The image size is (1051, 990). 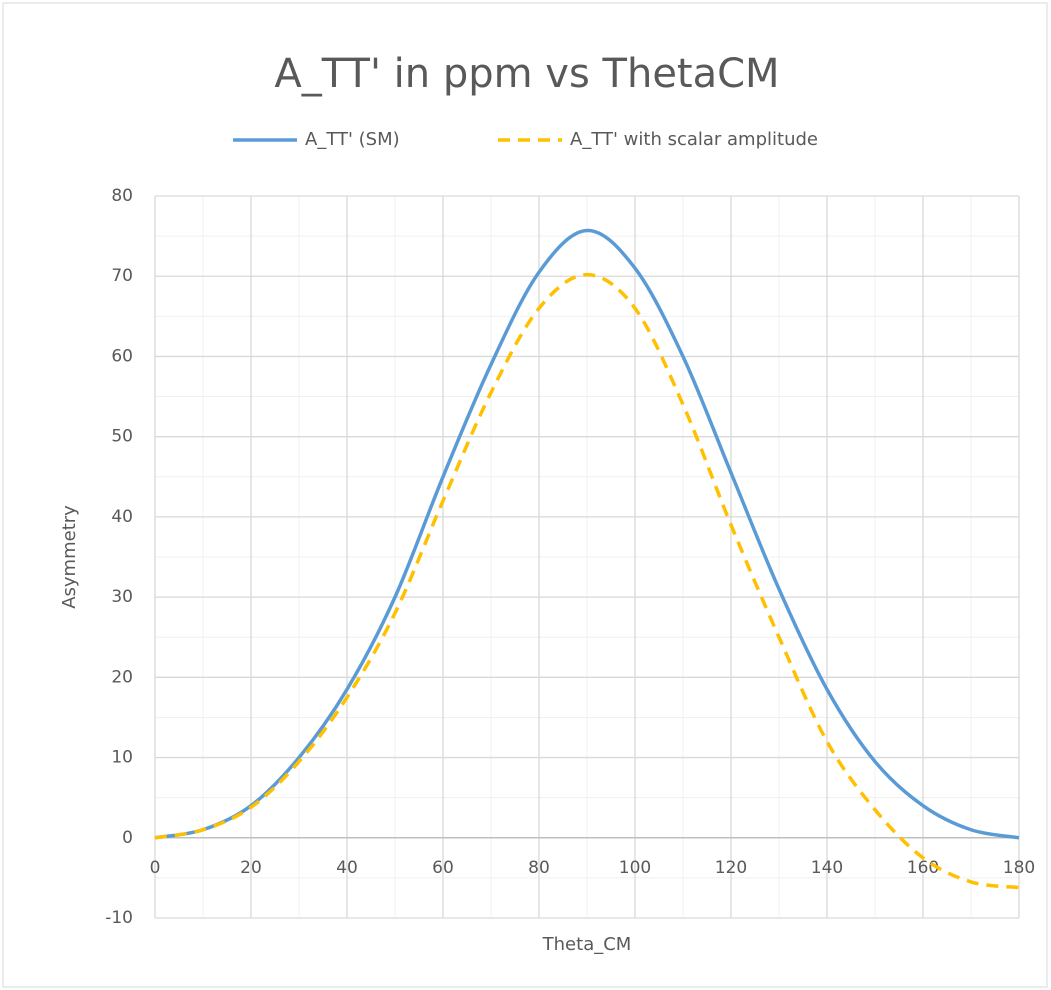 I want to click on legend-label: A_TT' (SM), so click(x=352, y=139).